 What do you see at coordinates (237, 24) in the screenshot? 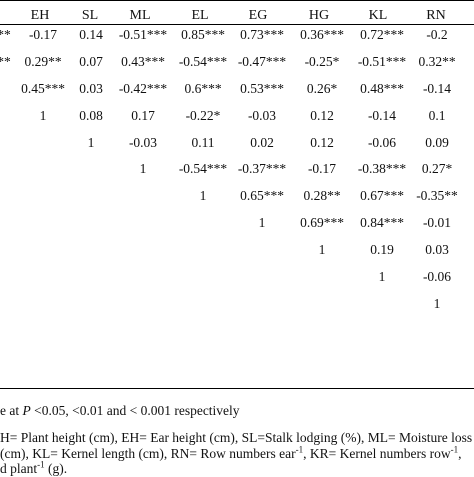
I see `header-bottom-rule` at bounding box center [237, 24].